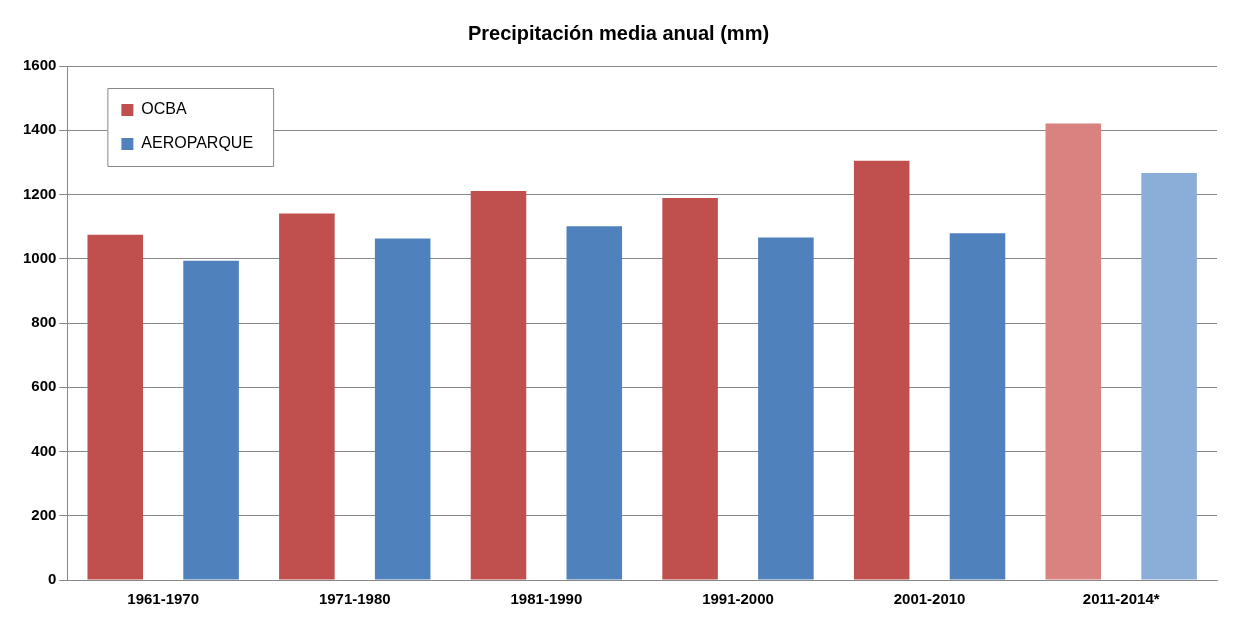 The image size is (1237, 622). Describe the element at coordinates (546, 599) in the screenshot. I see `x-tick-label: 1981-1990` at that location.